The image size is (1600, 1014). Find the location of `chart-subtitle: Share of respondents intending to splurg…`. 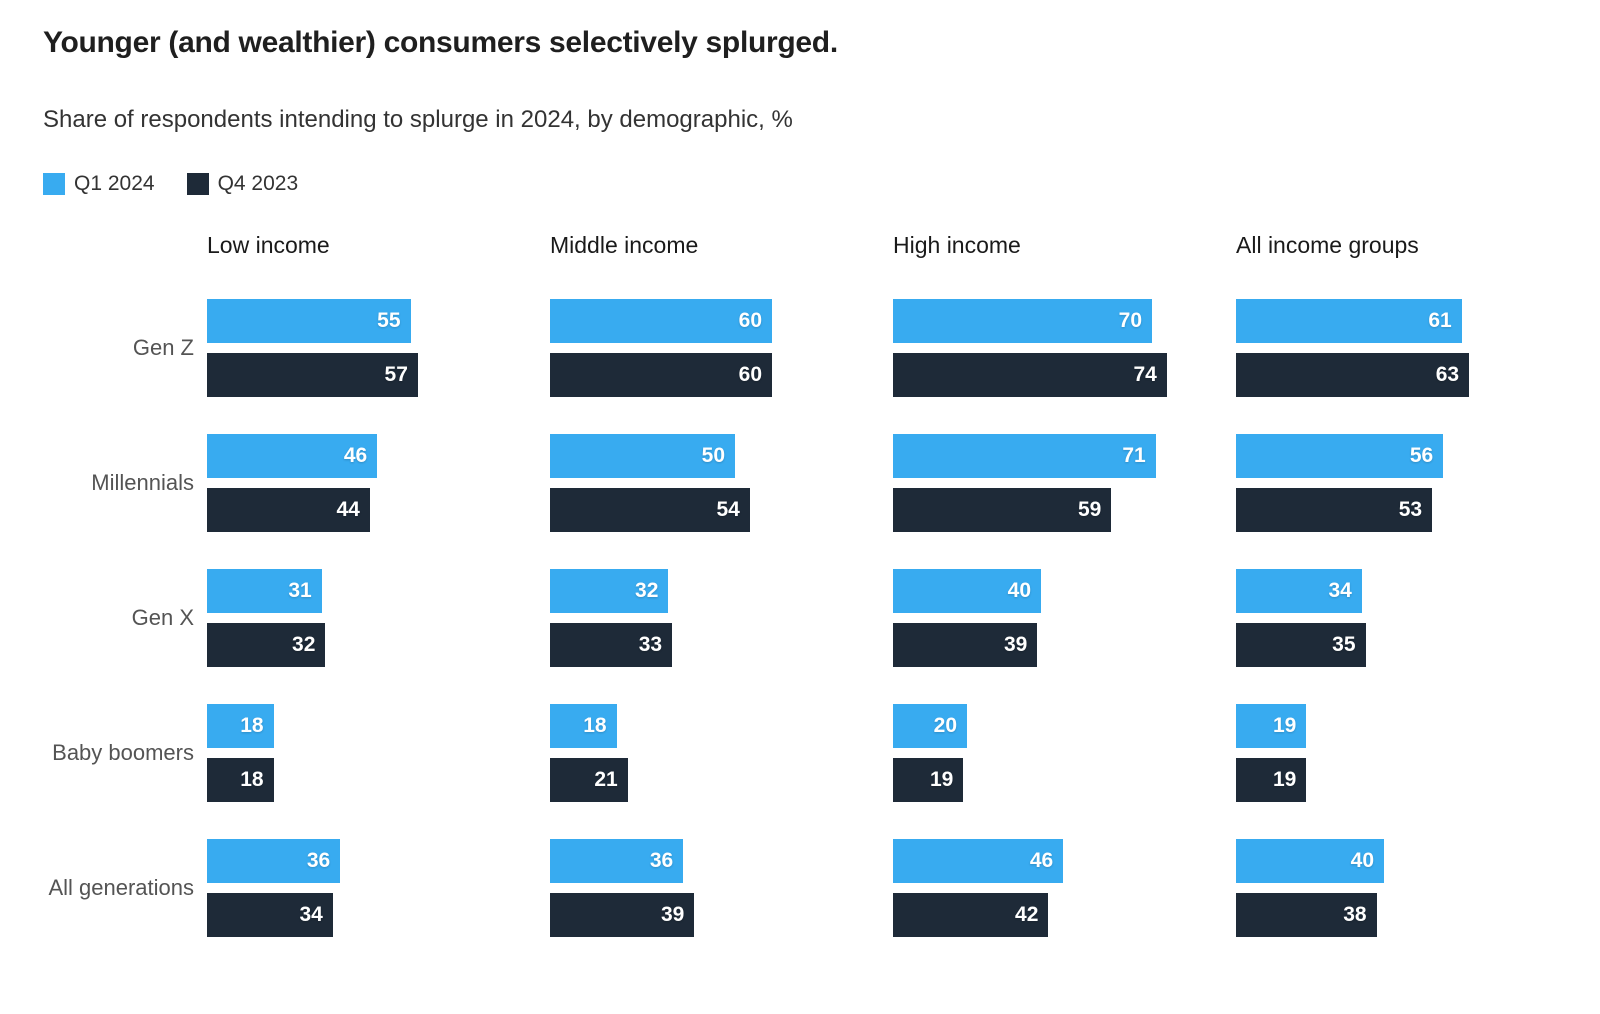

chart-subtitle: Share of respondents intending to splurg… is located at coordinates (418, 119).